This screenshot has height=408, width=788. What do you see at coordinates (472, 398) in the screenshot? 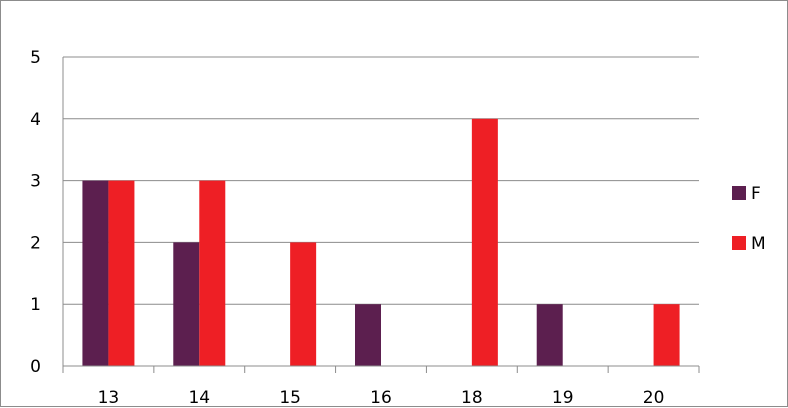
I see `x-tick-label: 18` at bounding box center [472, 398].